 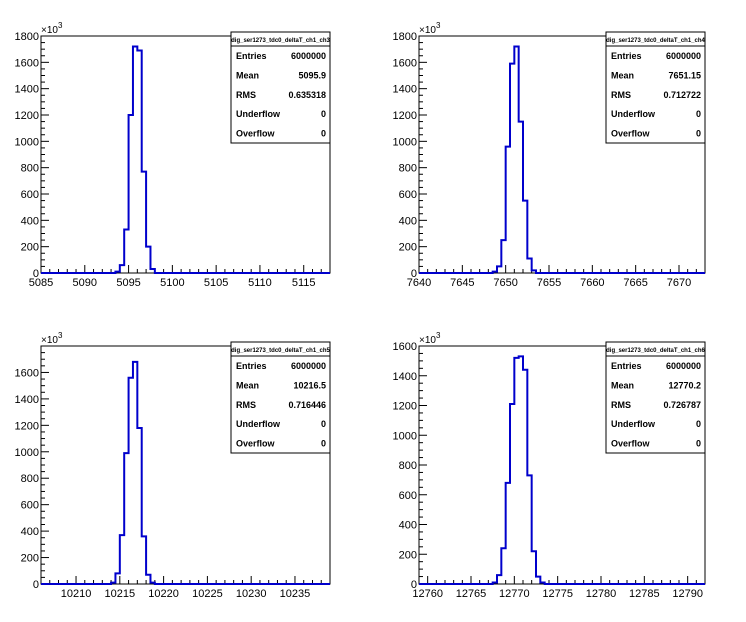 I want to click on x-tick-label: 7660, so click(x=592, y=283).